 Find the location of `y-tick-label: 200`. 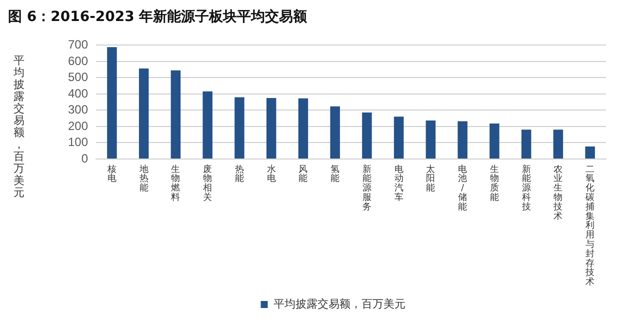

y-tick-label: 200 is located at coordinates (78, 125).